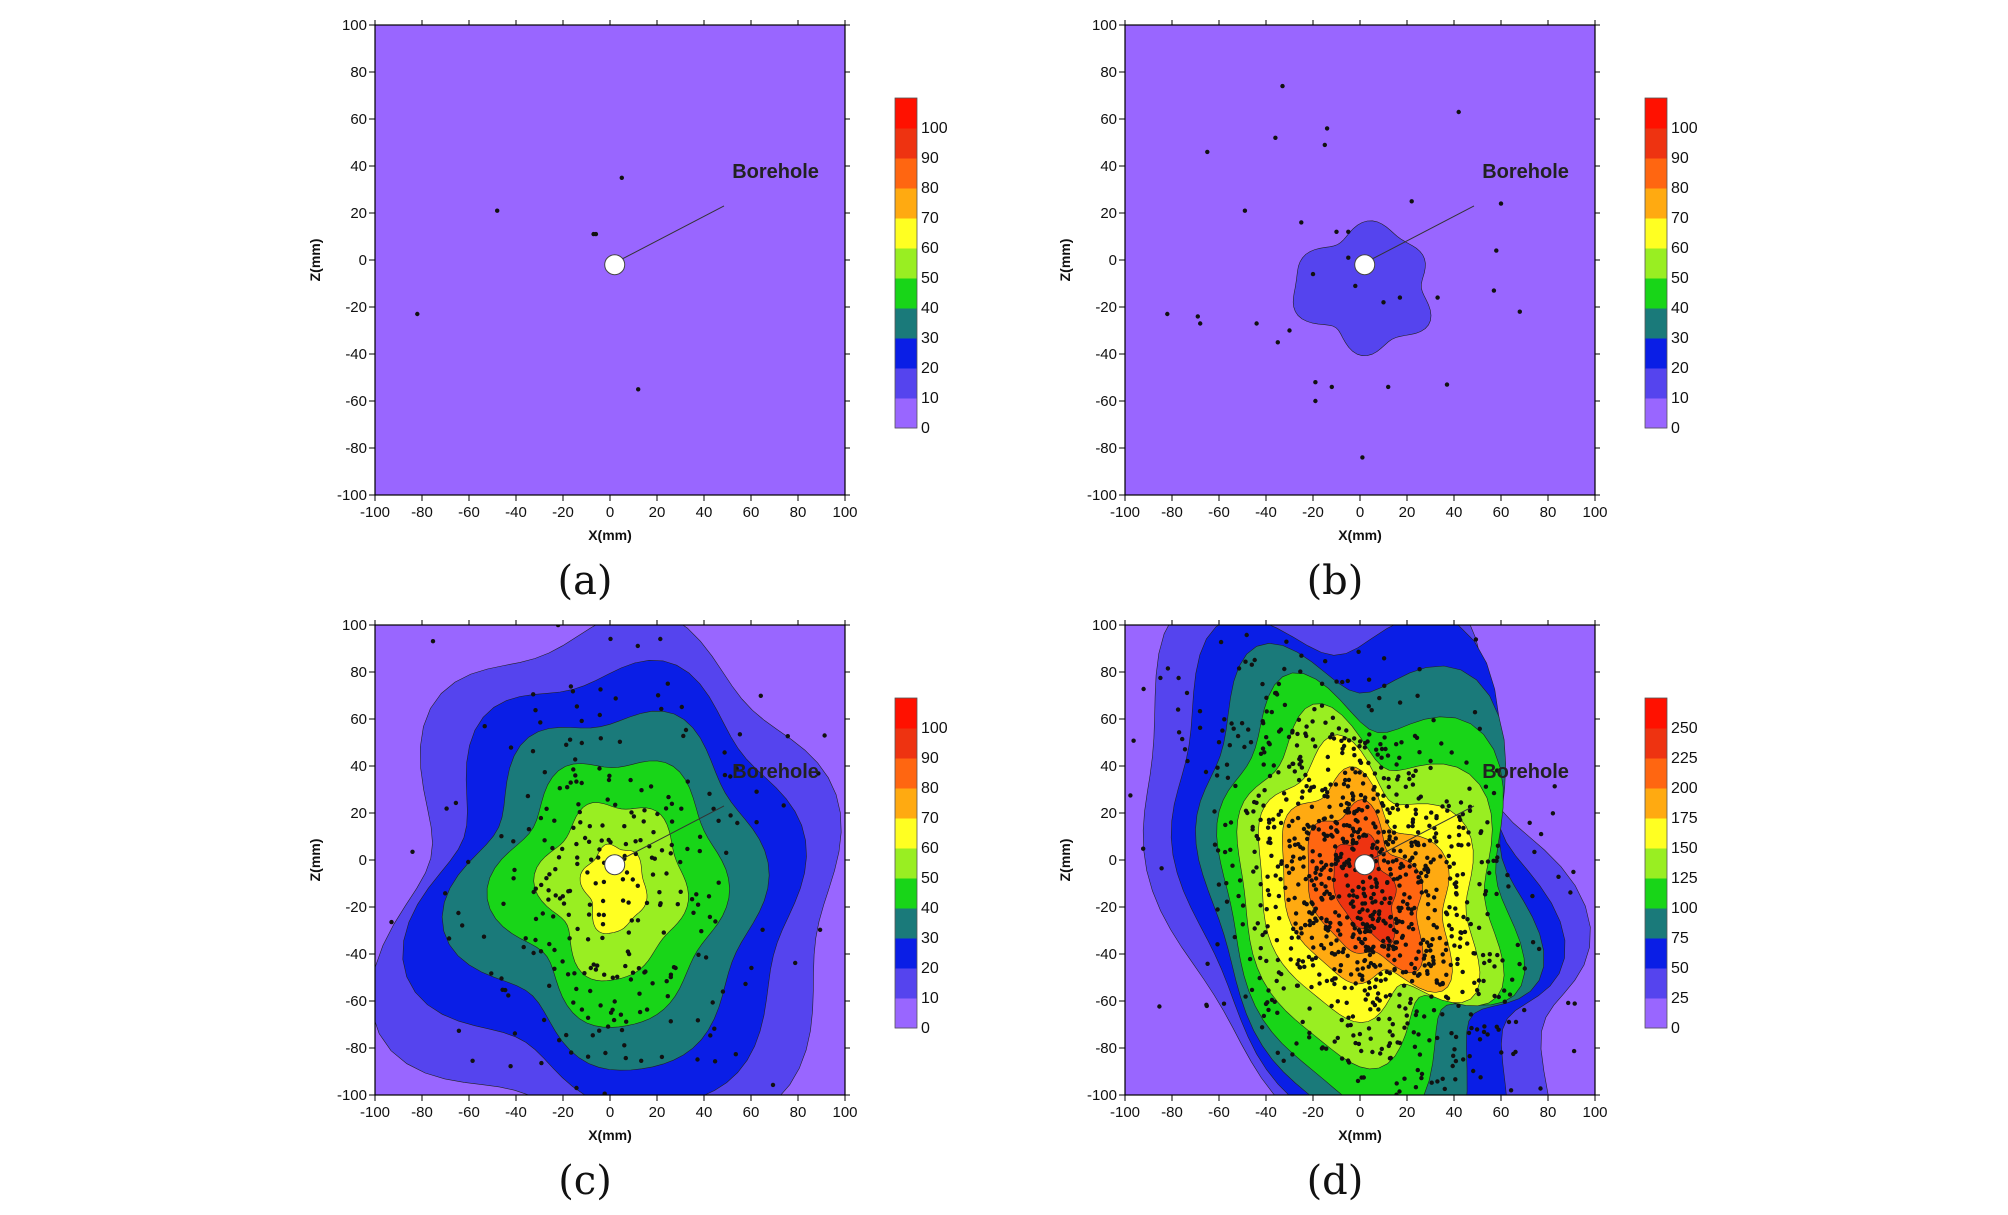  I want to click on y-tick-label: 100, so click(354, 625).